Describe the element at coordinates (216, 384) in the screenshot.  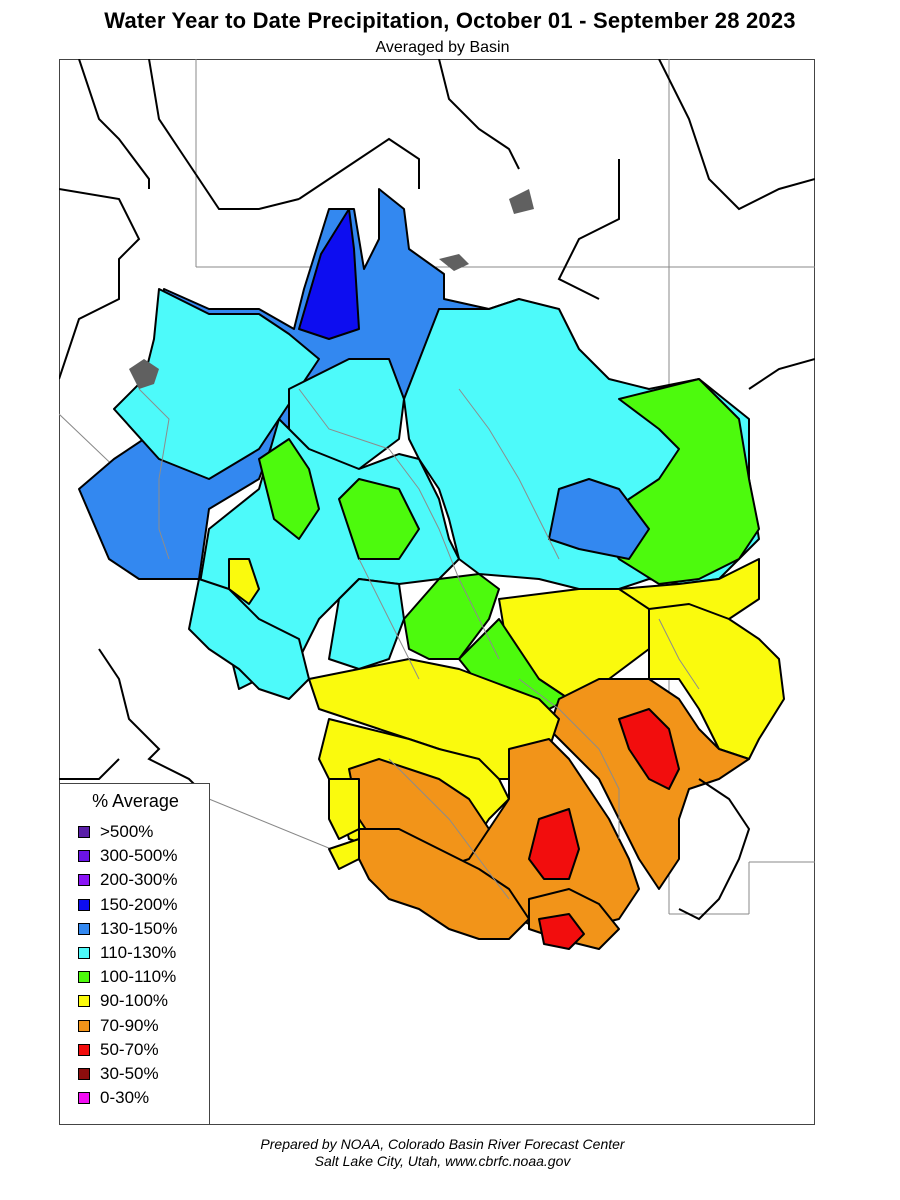
I see `basin-green-cyan` at that location.